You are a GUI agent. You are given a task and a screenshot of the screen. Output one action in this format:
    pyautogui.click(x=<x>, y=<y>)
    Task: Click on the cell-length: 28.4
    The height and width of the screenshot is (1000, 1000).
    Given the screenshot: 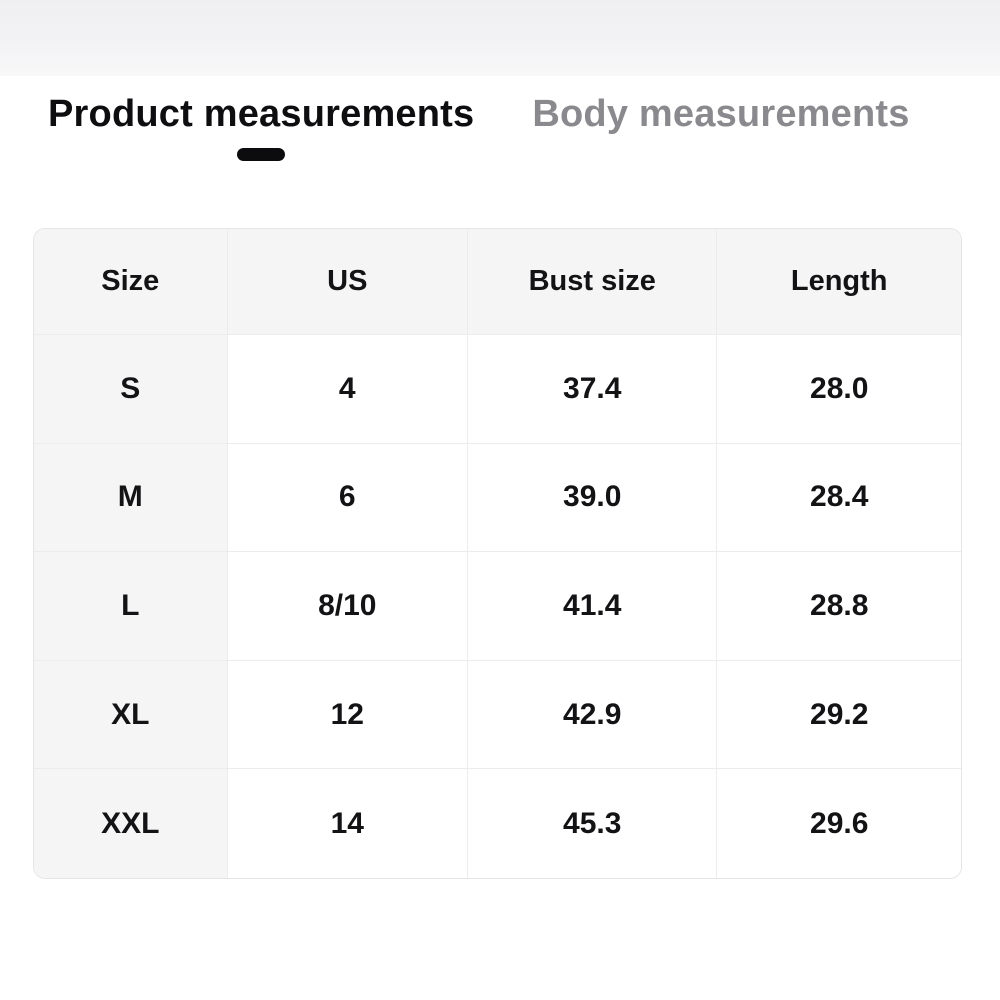 What is the action you would take?
    pyautogui.click(x=839, y=497)
    